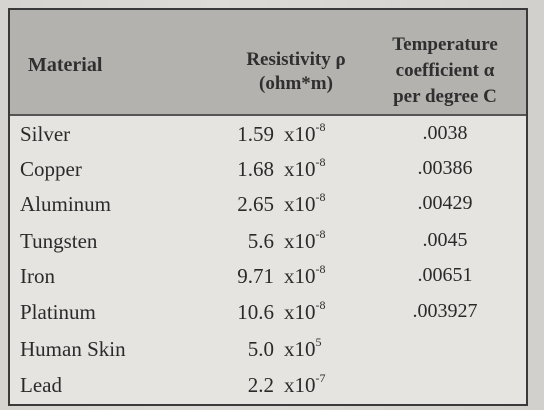  Describe the element at coordinates (282, 275) in the screenshot. I see `resistivity-cell: 9.71 x10-8` at that location.